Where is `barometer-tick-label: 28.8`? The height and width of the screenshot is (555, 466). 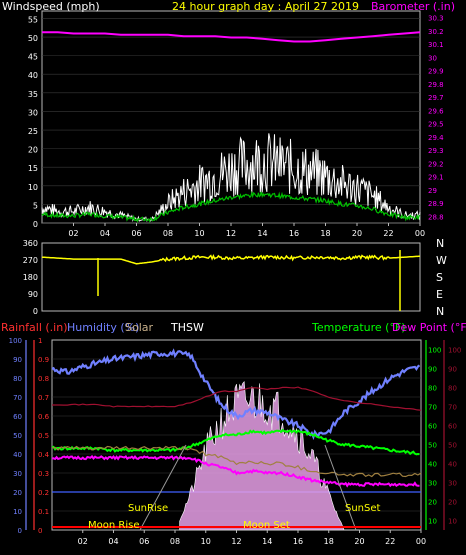 barometer-tick-label: 28.8 is located at coordinates (436, 217).